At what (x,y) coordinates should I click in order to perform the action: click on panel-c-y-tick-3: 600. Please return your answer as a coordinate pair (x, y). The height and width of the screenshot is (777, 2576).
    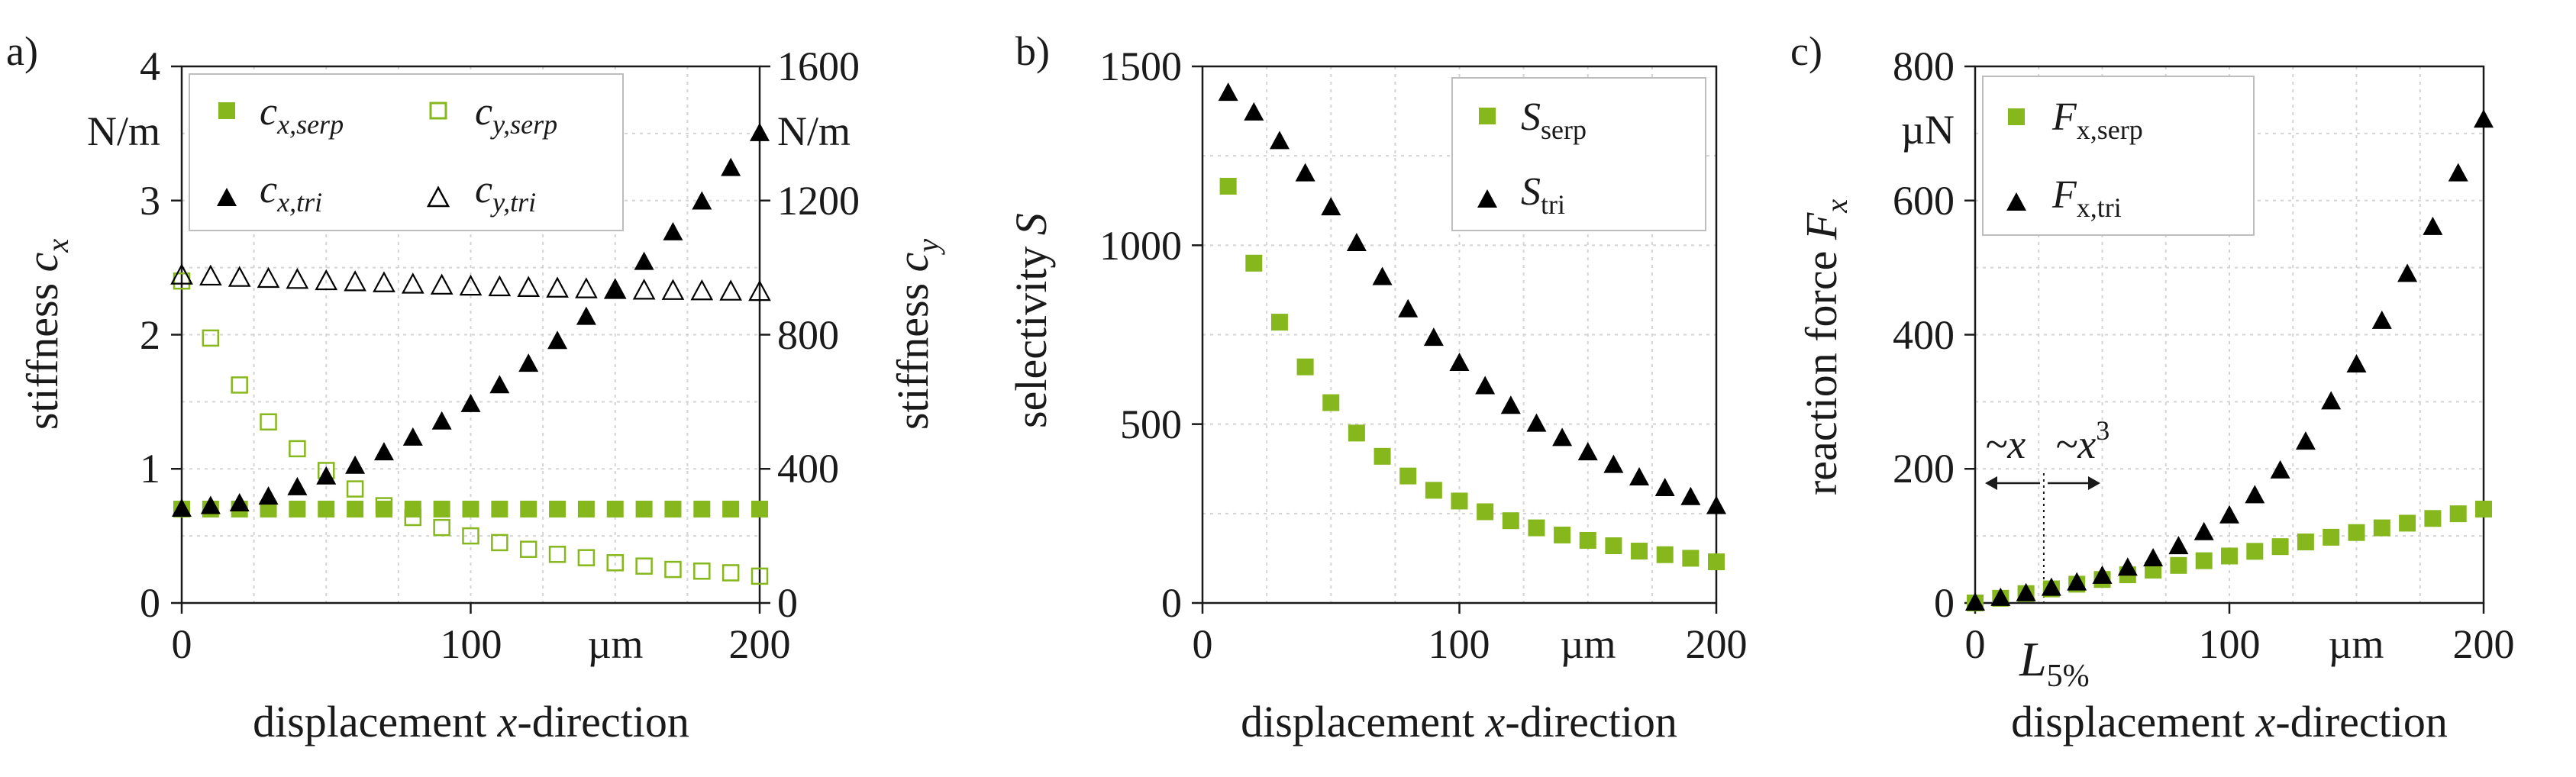
    Looking at the image, I should click on (1924, 201).